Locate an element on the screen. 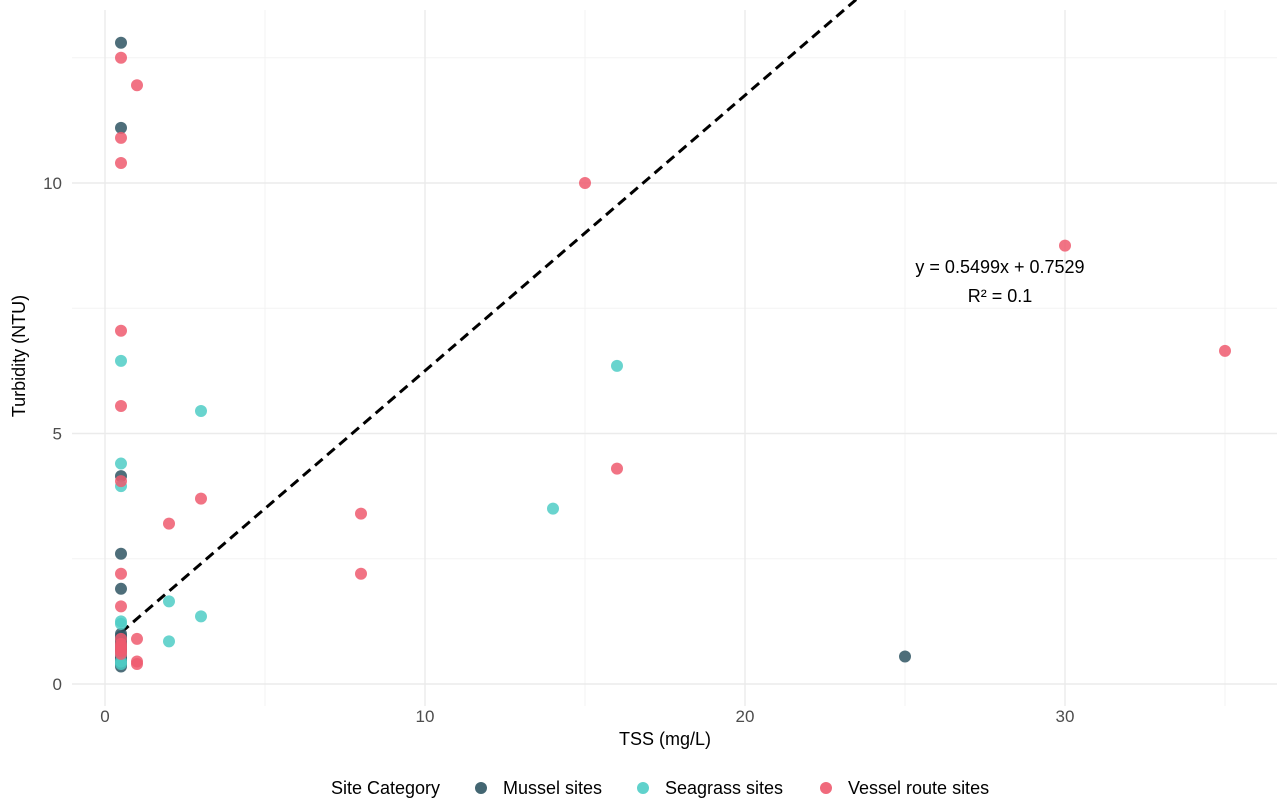 The height and width of the screenshot is (798, 1277). legend-label-vessel: Vessel route sites is located at coordinates (918, 788).